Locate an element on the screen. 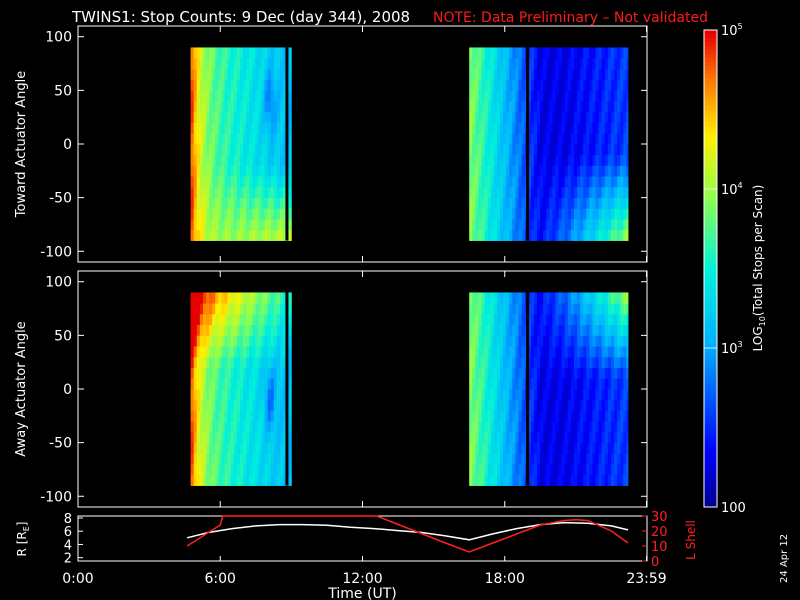 The image size is (800, 600). colorbar-segment is located at coordinates (710, 159).